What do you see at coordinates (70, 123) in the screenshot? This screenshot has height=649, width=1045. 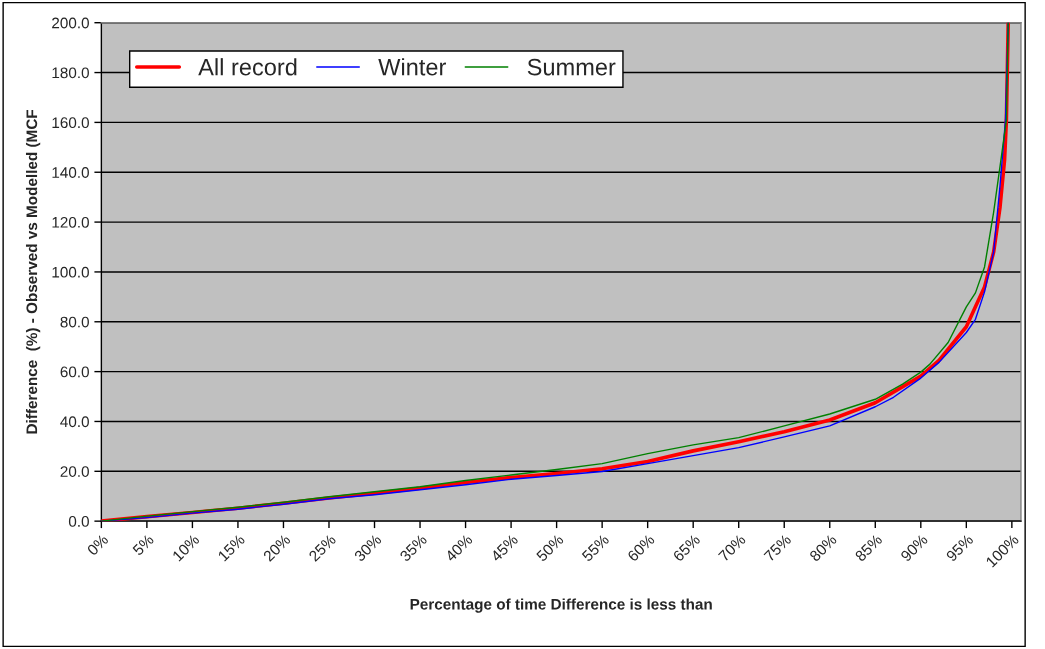 I see `y-tick-label: 160.0` at bounding box center [70, 123].